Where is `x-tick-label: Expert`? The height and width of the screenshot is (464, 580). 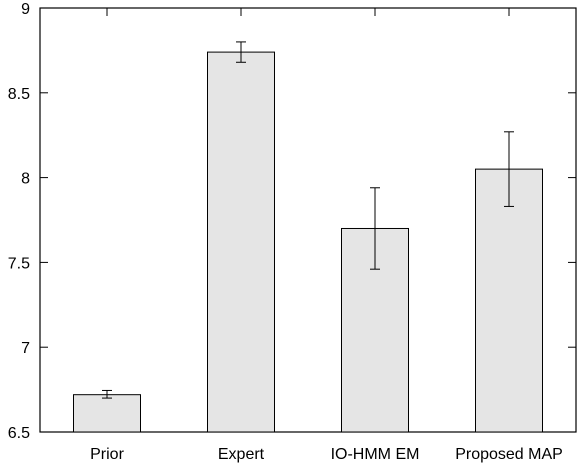 x-tick-label: Expert is located at coordinates (241, 454).